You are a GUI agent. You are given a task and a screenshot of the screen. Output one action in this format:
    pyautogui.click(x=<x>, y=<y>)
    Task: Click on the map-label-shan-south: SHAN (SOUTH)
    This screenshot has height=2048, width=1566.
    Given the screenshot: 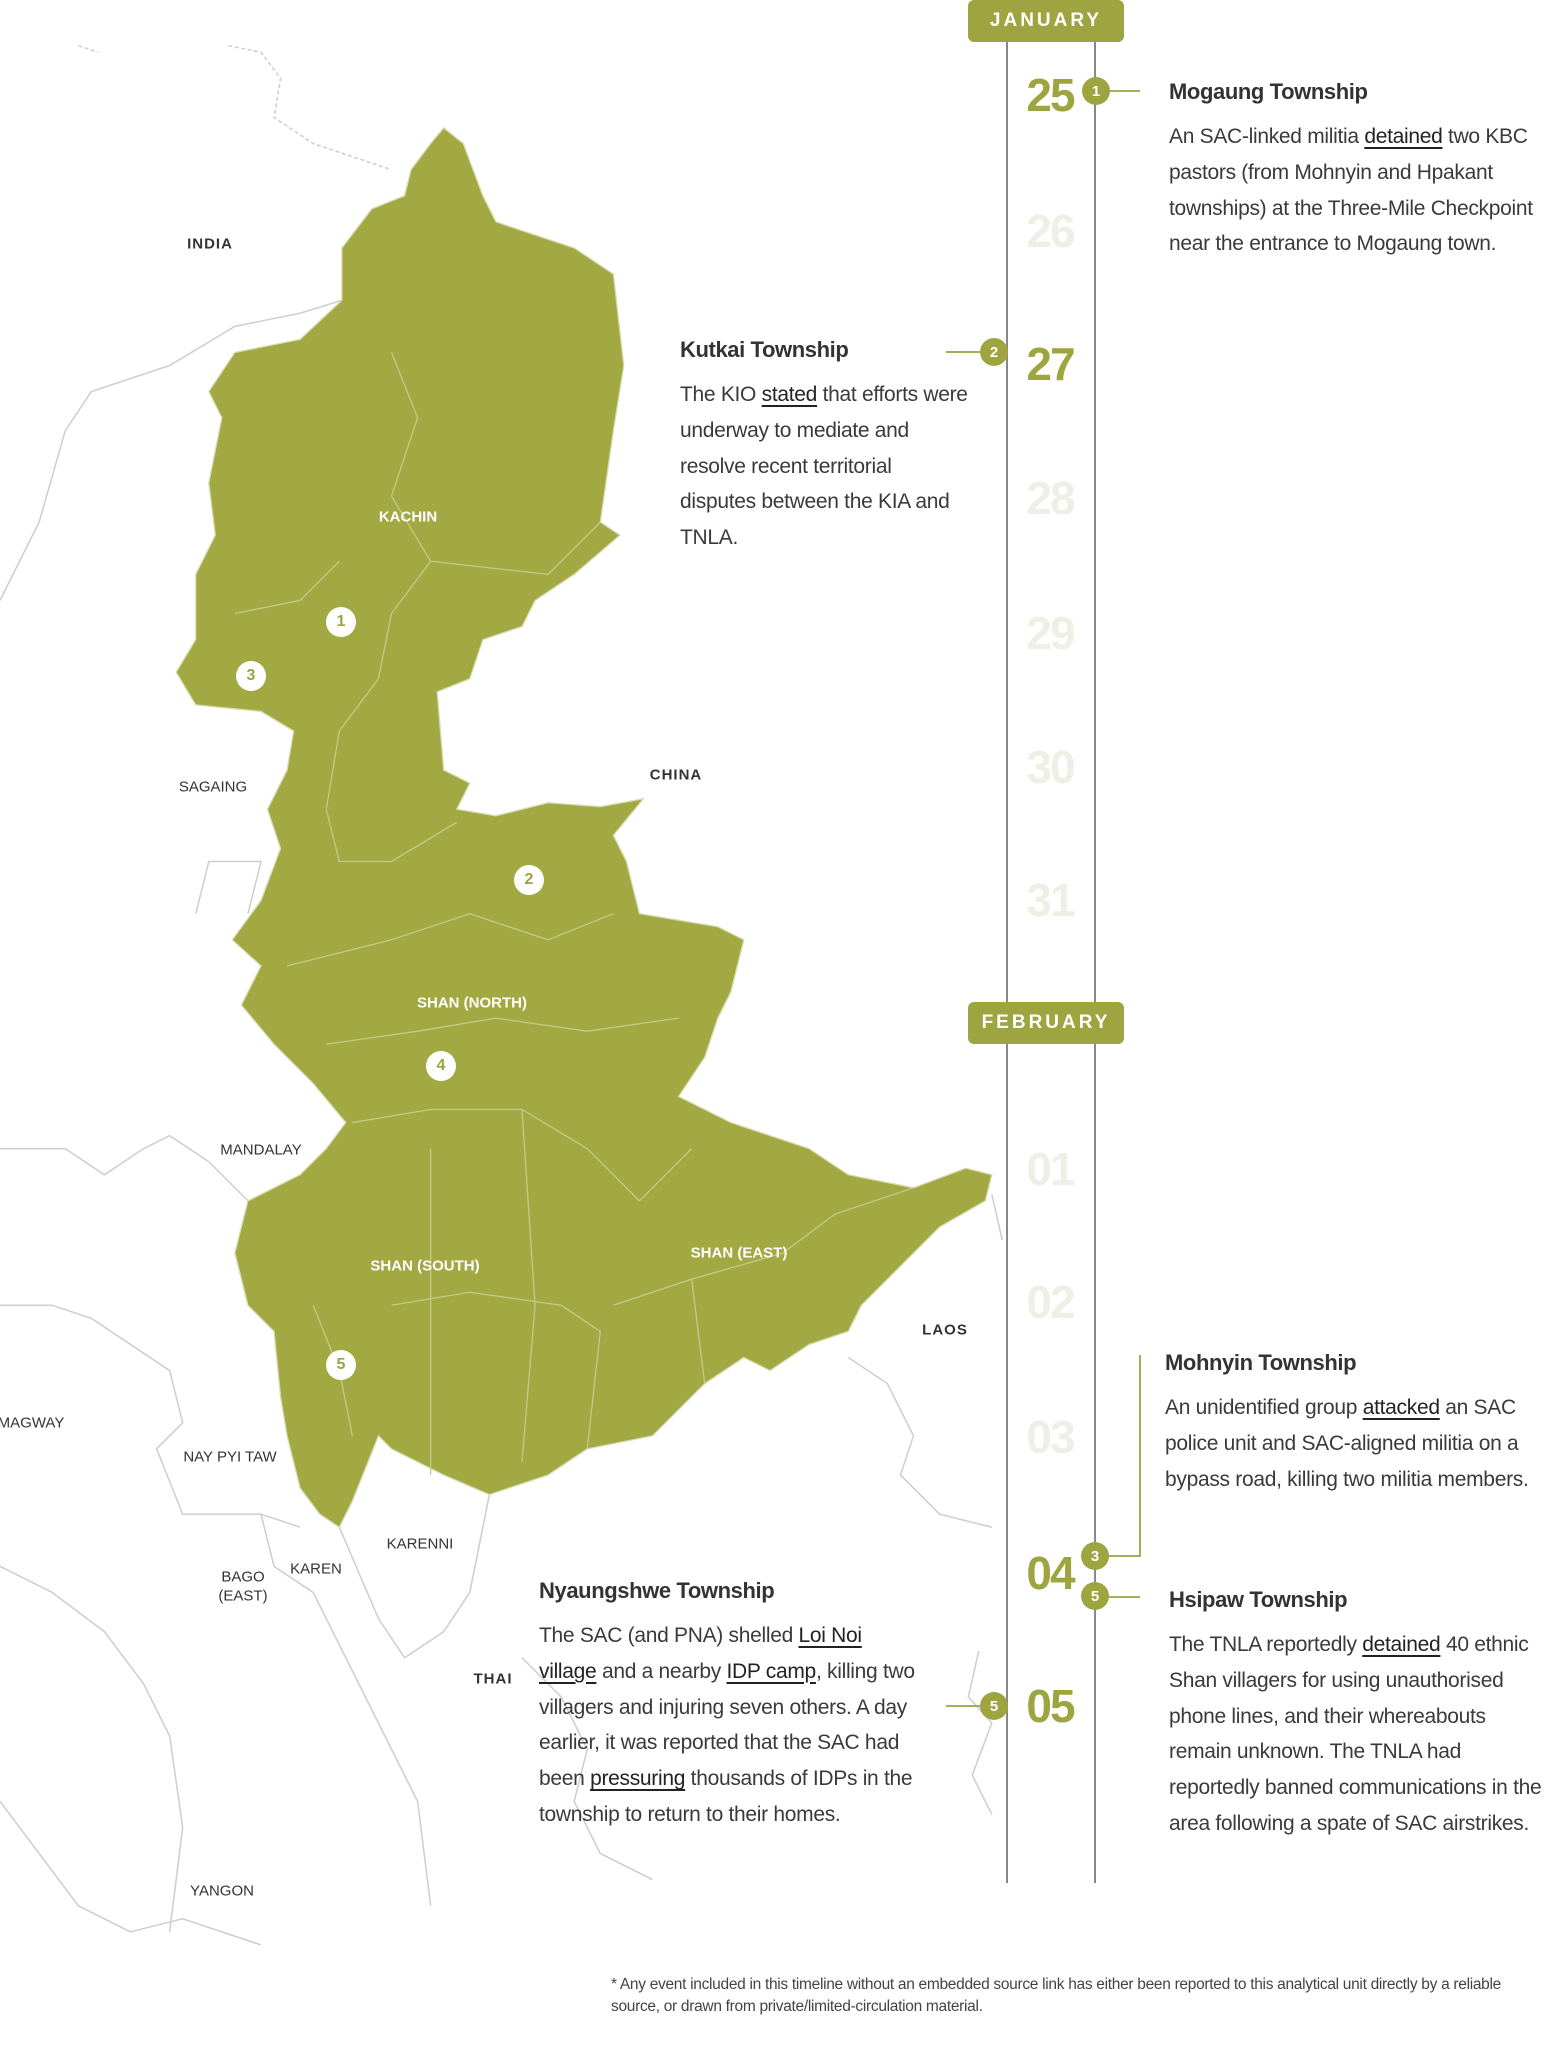 What is the action you would take?
    pyautogui.click(x=425, y=1266)
    